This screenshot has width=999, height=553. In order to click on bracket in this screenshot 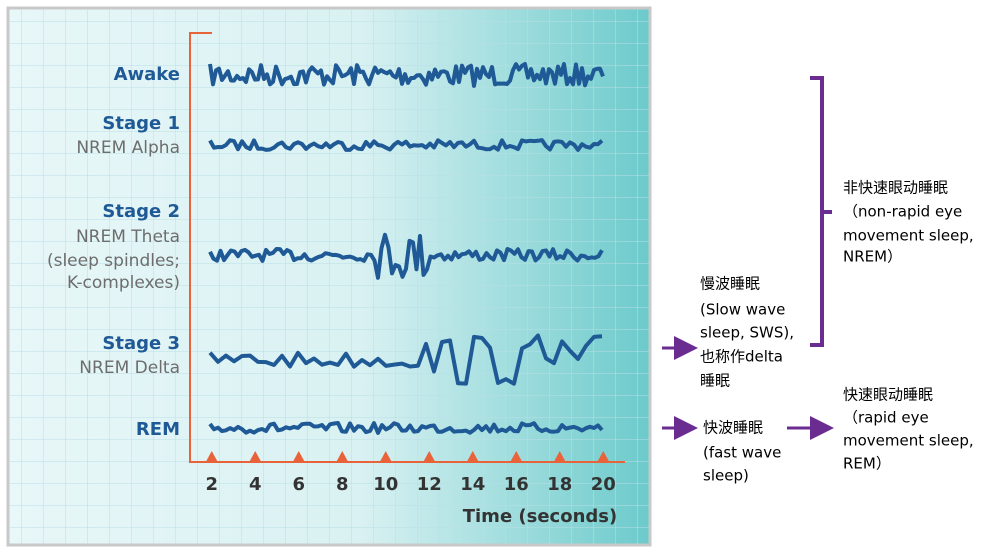, I will do `click(821, 211)`.